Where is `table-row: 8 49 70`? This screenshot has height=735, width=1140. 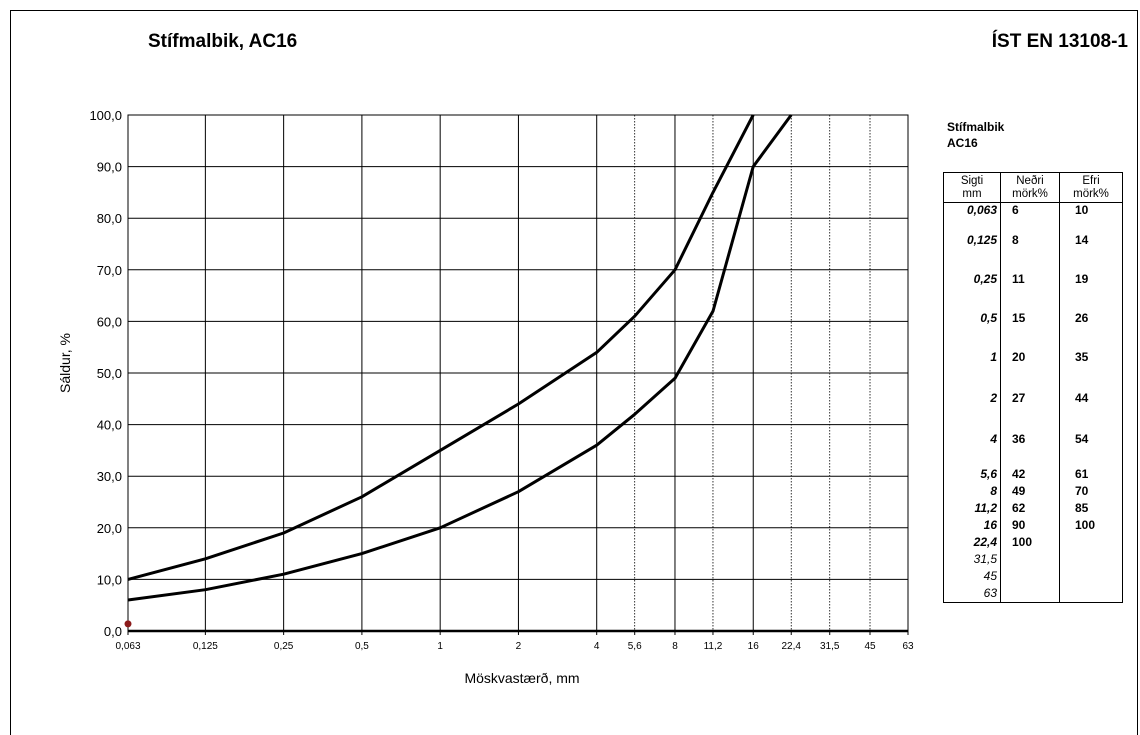 table-row: 8 49 70 is located at coordinates (1033, 492).